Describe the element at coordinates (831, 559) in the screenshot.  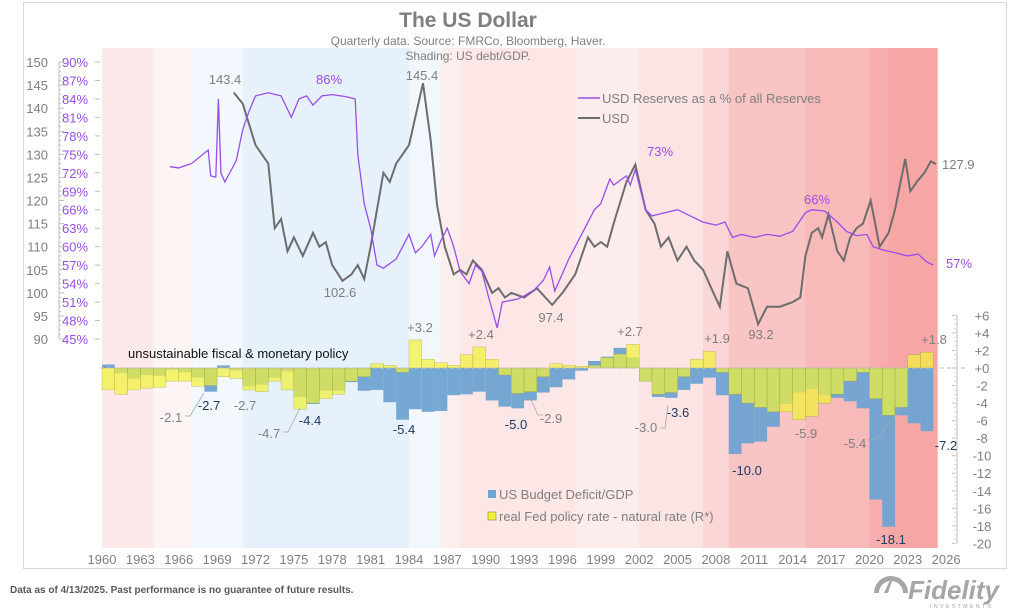
I see `x-tick-label: 2017` at that location.